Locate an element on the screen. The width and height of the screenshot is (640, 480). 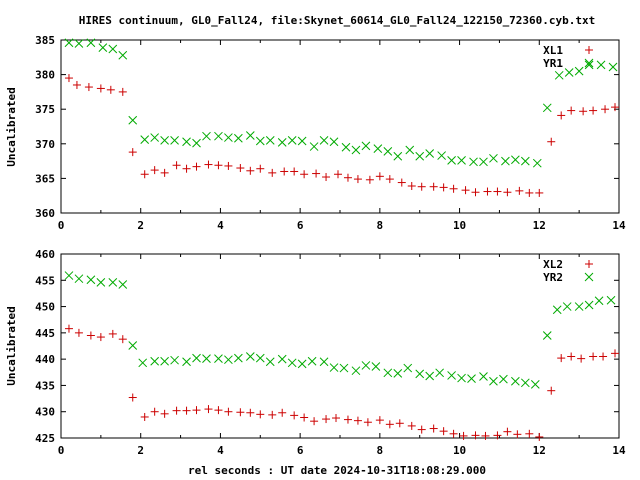
top-panel-ytick-label: 360 is located at coordinates (45, 213).